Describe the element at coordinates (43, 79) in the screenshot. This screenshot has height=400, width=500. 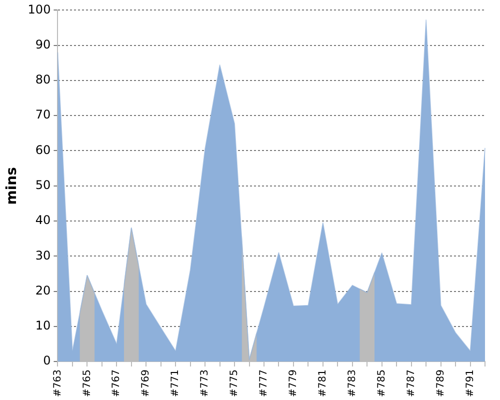
I see `y-tick-label: 80` at that location.